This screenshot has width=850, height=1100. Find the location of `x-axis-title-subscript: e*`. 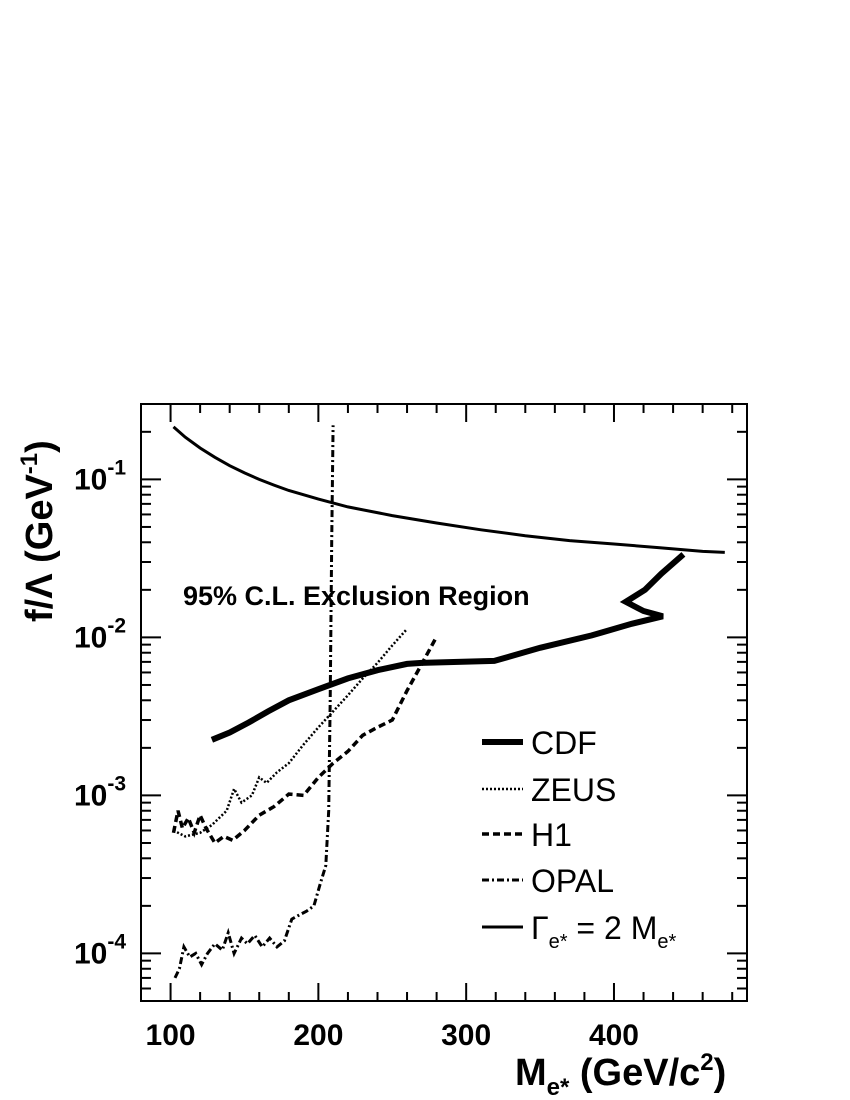

x-axis-title-subscript: e* is located at coordinates (558, 1087).